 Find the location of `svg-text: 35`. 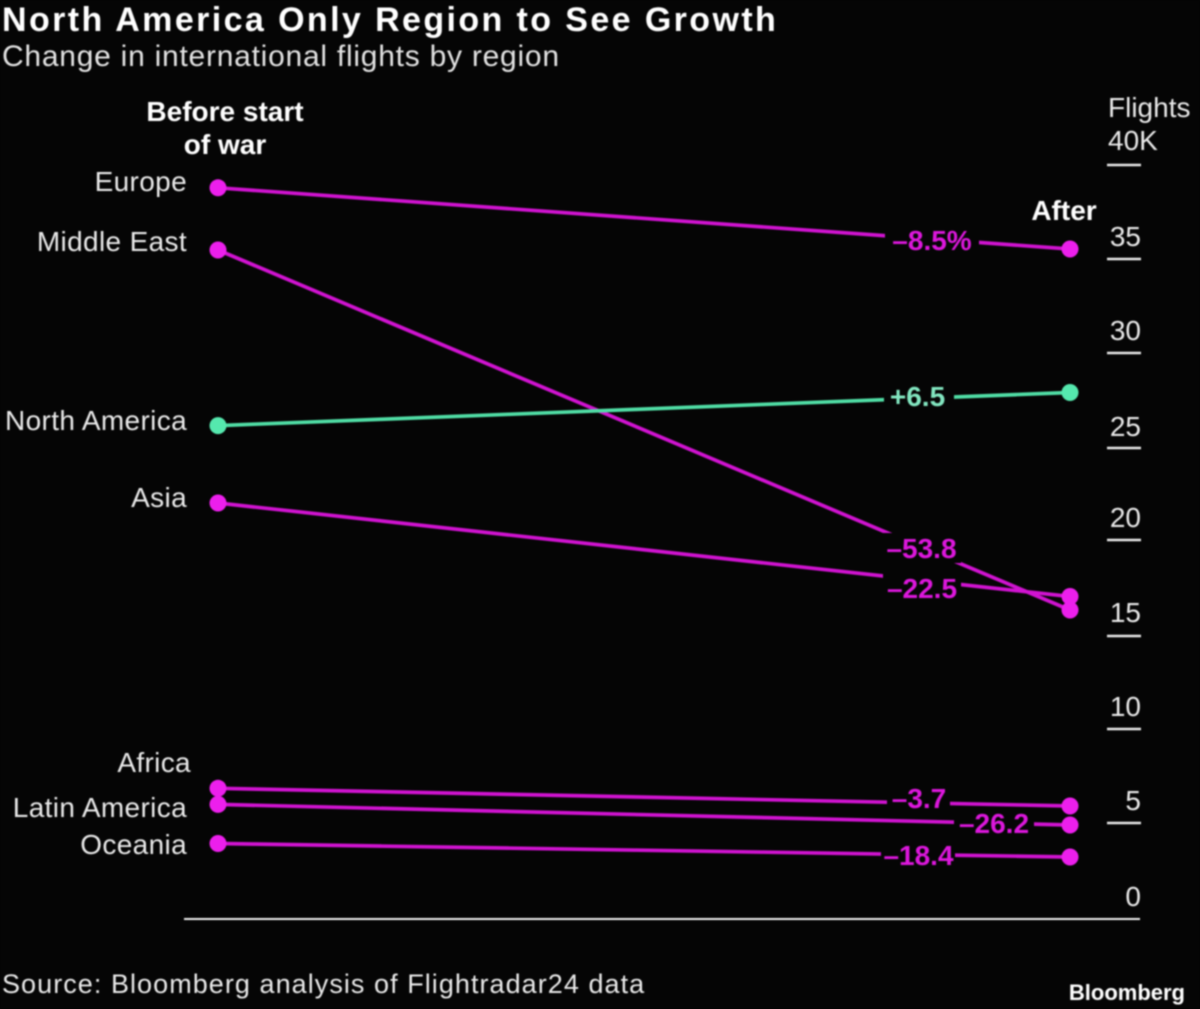

svg-text: 35 is located at coordinates (1125, 236).